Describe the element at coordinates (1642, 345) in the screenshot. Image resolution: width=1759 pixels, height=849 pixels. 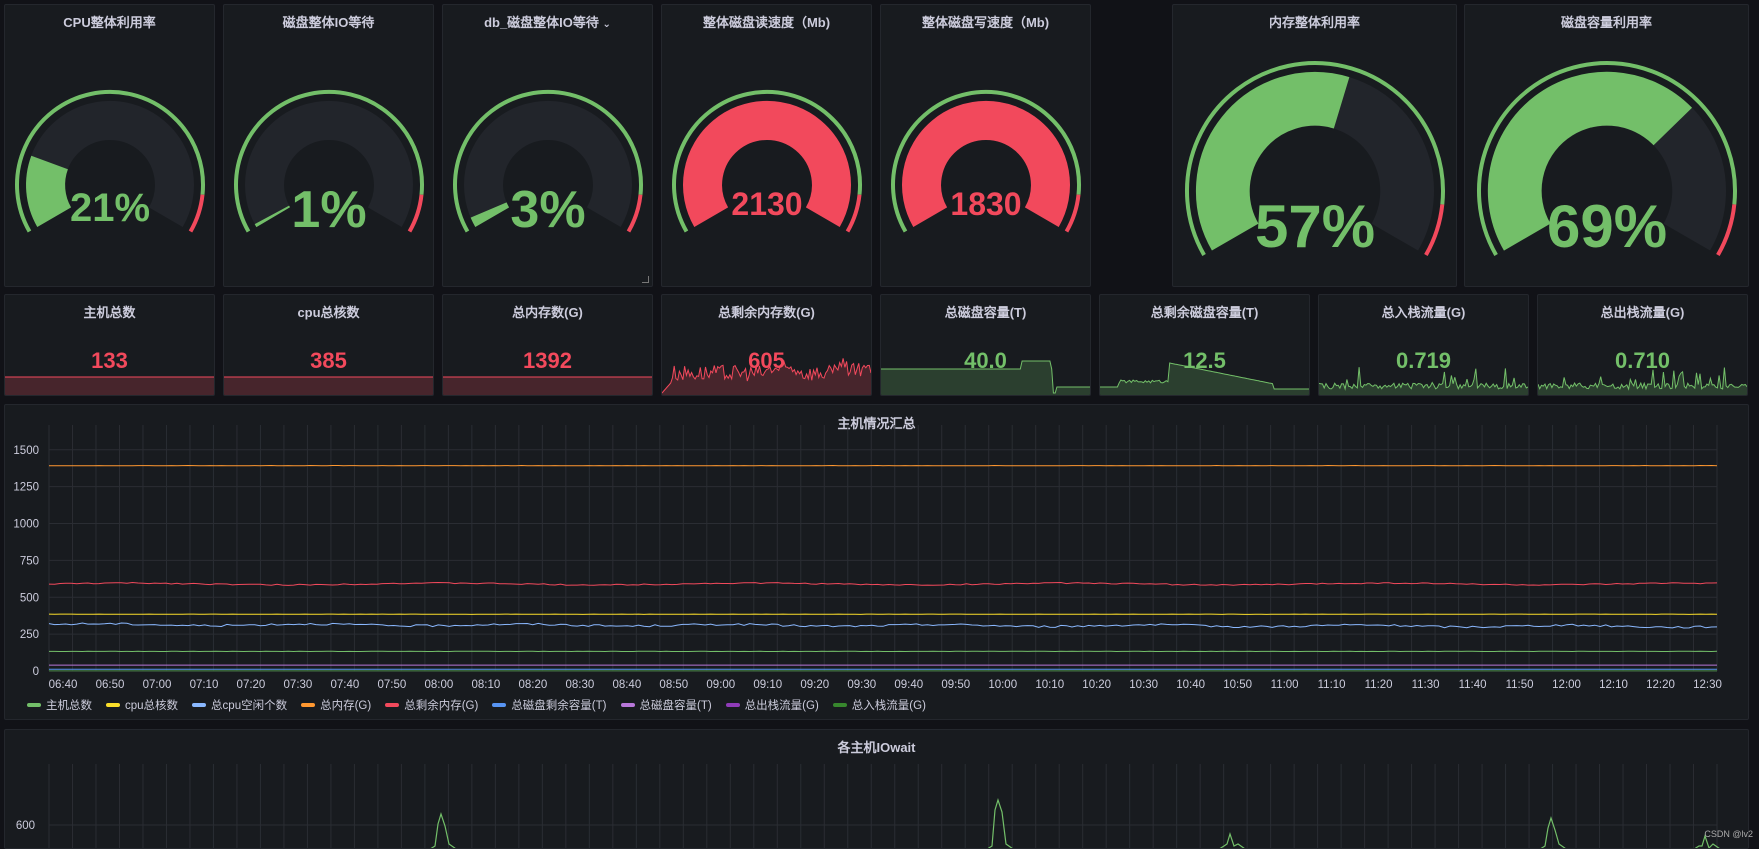
I see `stat-panel-net-out: 总出栈流量(G) 0.710` at that location.